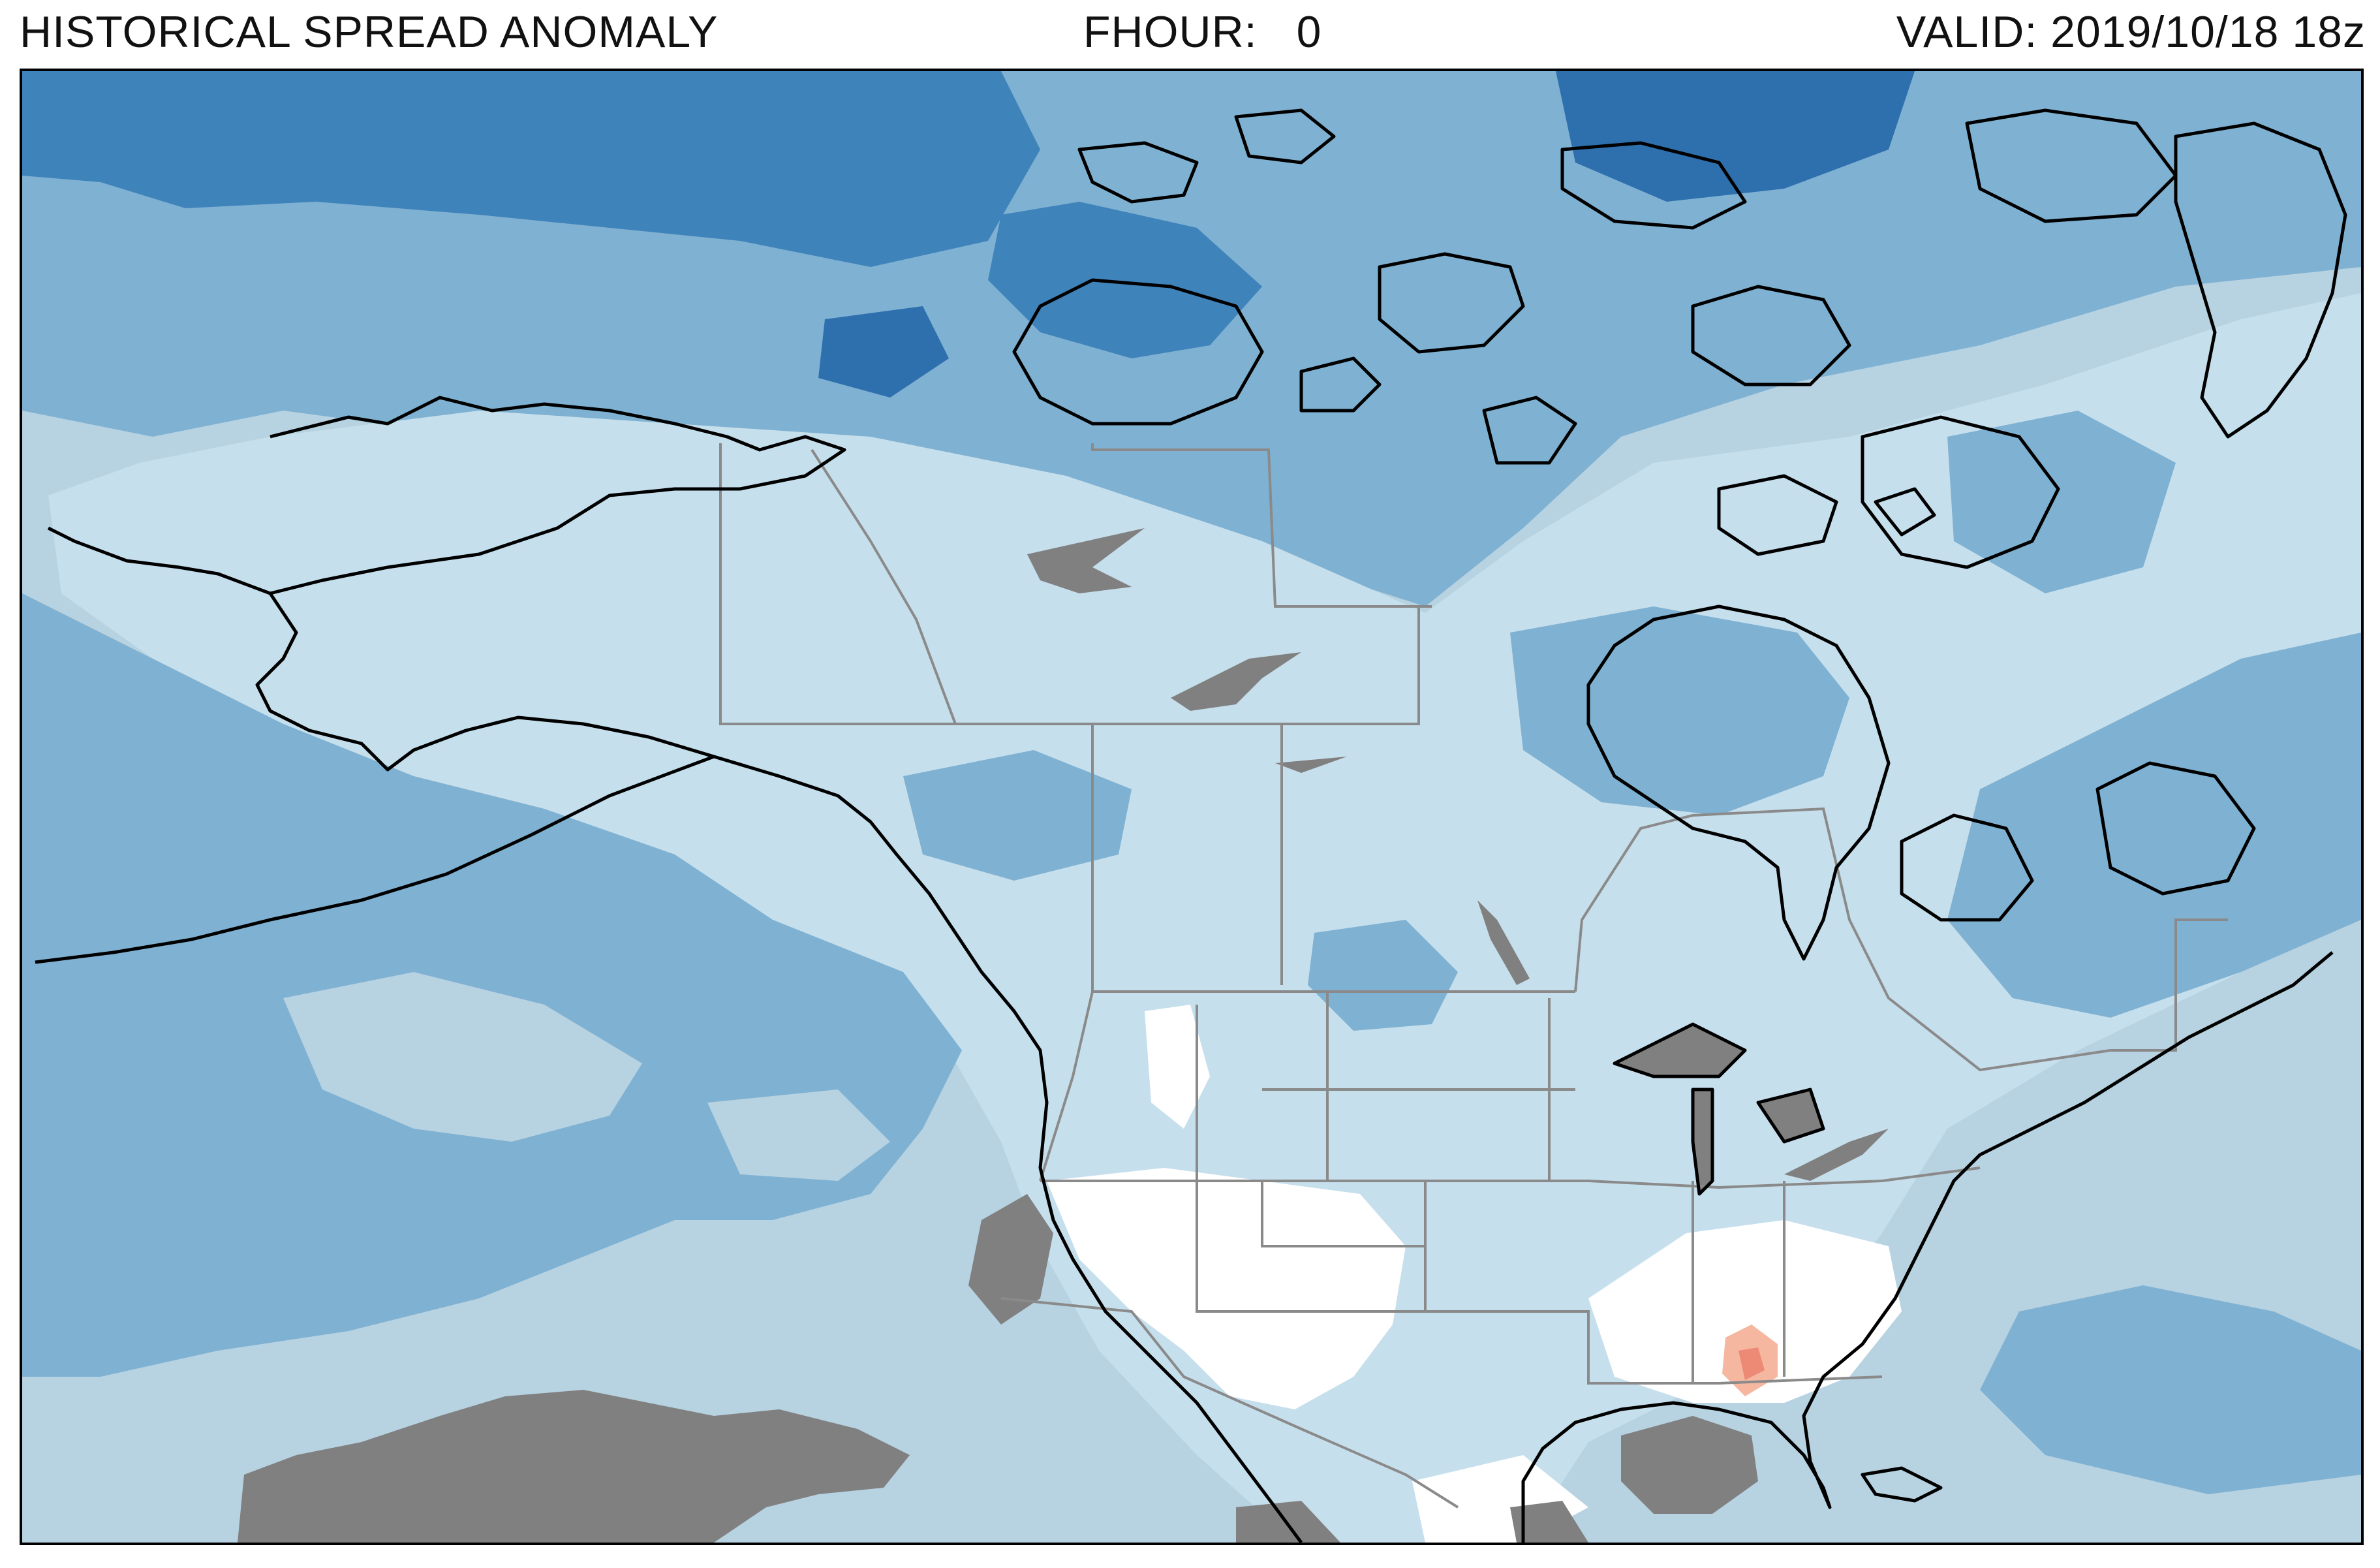  I want to click on fhour-label: FHOUR:, so click(1171, 32).